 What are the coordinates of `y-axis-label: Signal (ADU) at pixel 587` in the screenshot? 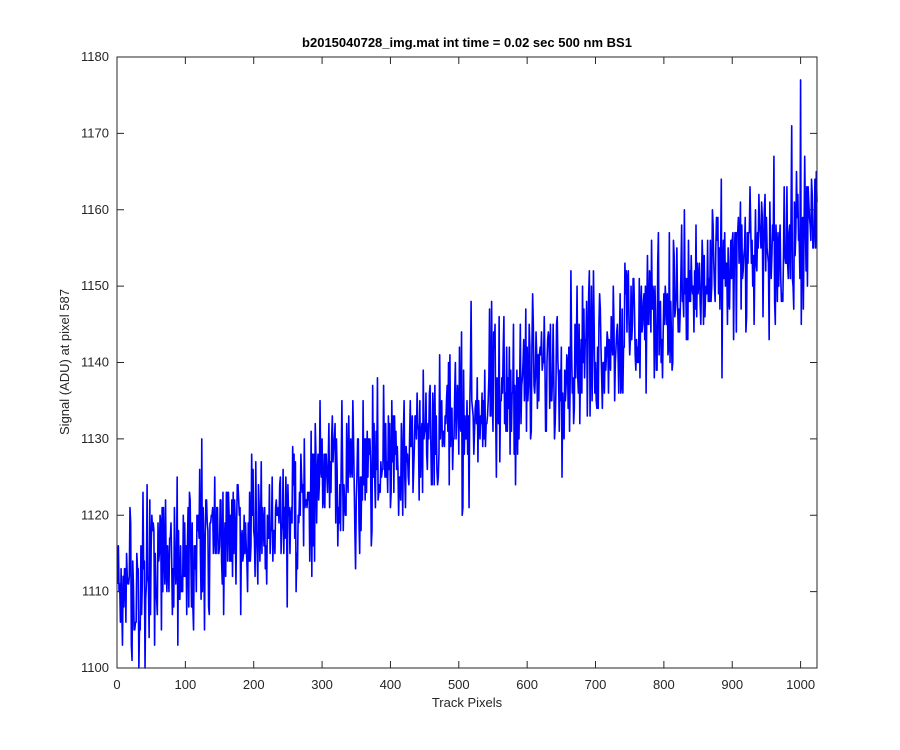 It's located at (64, 362).